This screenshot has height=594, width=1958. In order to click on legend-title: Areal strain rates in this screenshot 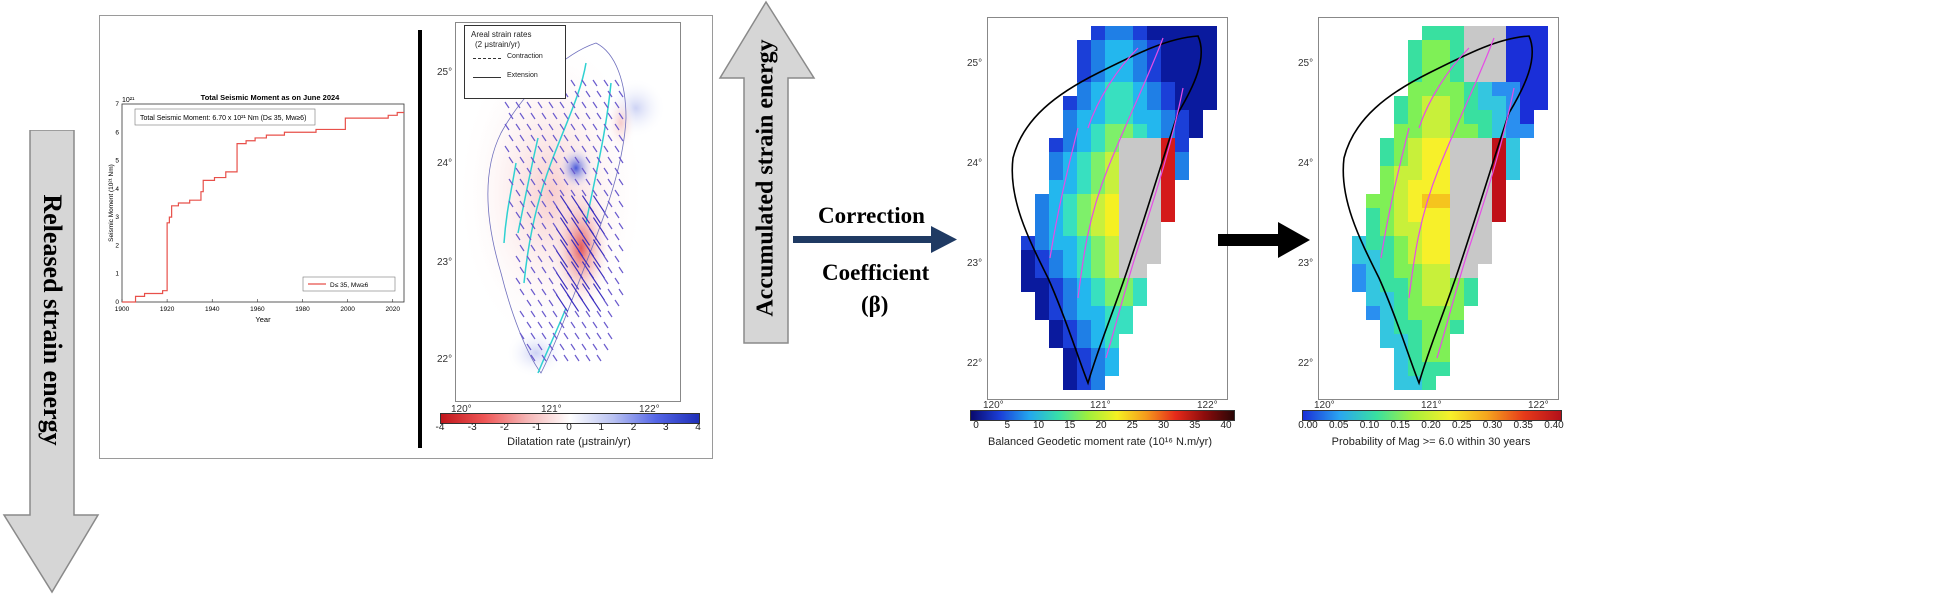, I will do `click(501, 34)`.